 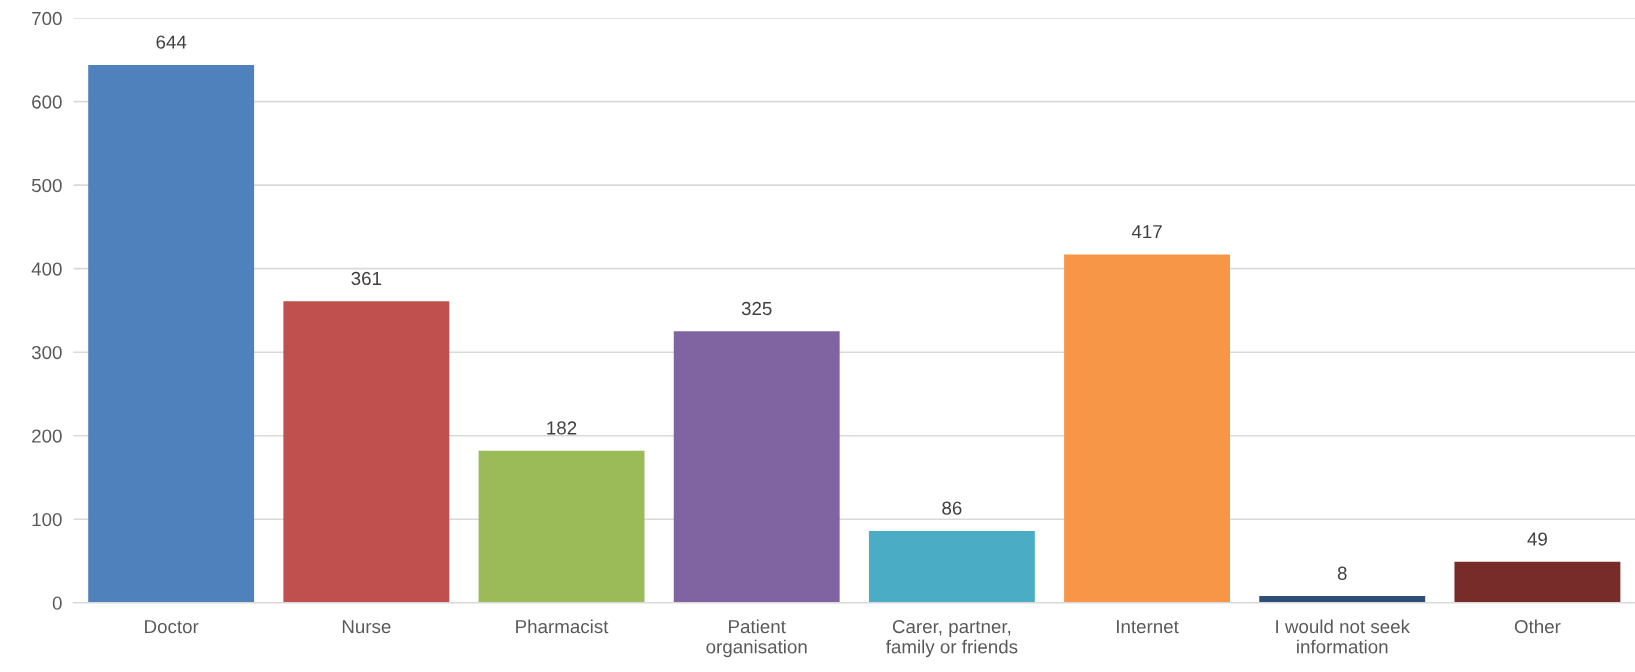 I want to click on y-tick-label: 400, so click(x=46, y=269).